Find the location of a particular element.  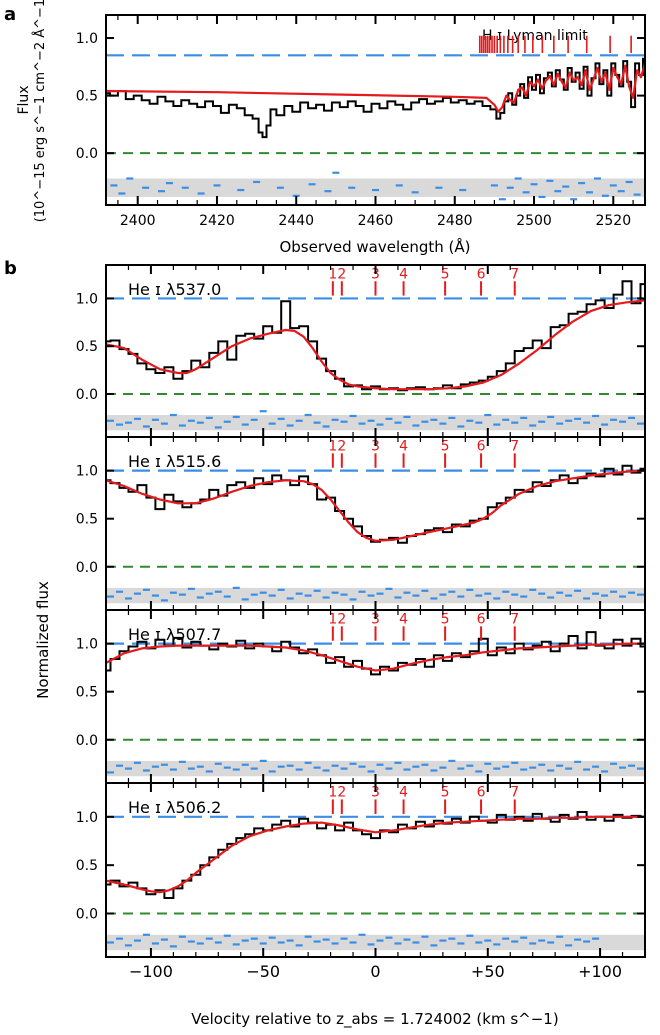

x-tick-label: 2480 is located at coordinates (455, 221).